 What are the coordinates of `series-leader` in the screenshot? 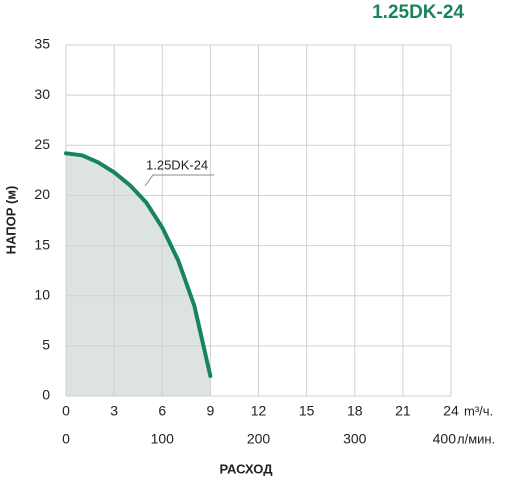 It's located at (179, 180).